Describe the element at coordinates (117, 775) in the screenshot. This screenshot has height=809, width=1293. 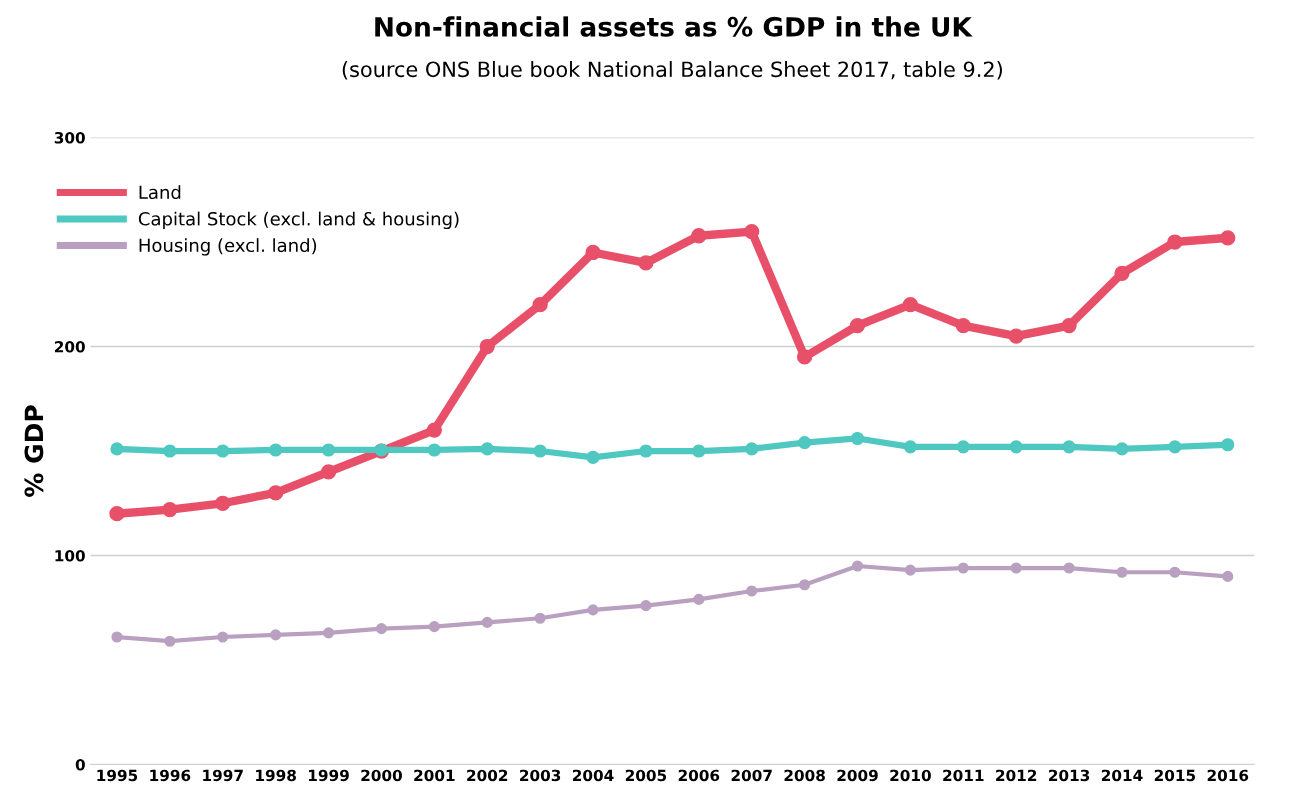
I see `x-tick-label: 1995` at that location.